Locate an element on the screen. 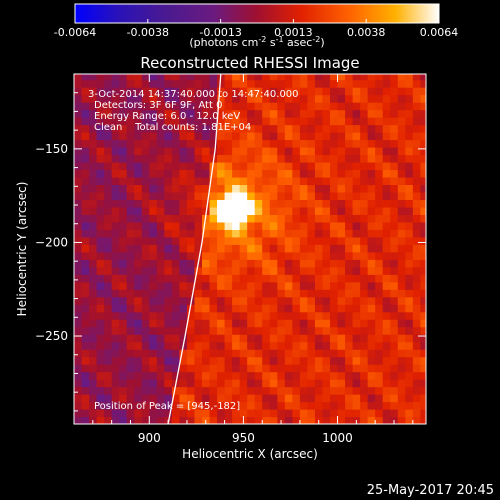 The width and height of the screenshot is (500, 500). y-tick-label: −200 is located at coordinates (51, 242).